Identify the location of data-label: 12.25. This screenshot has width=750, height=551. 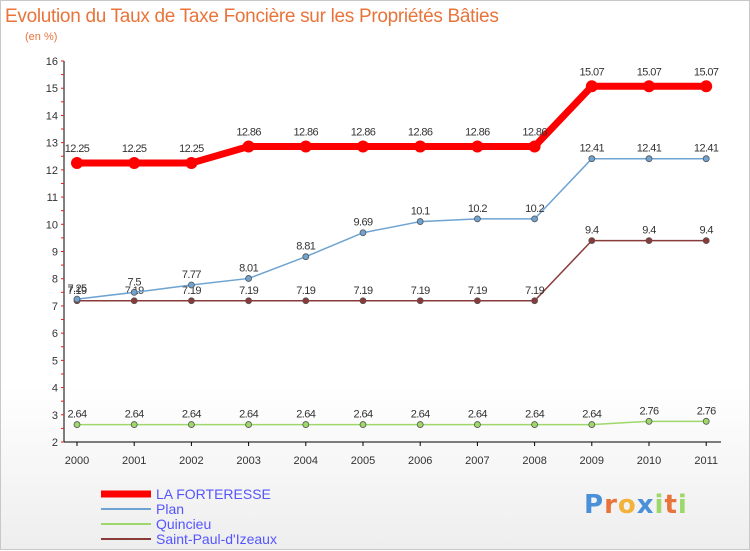
(191, 149).